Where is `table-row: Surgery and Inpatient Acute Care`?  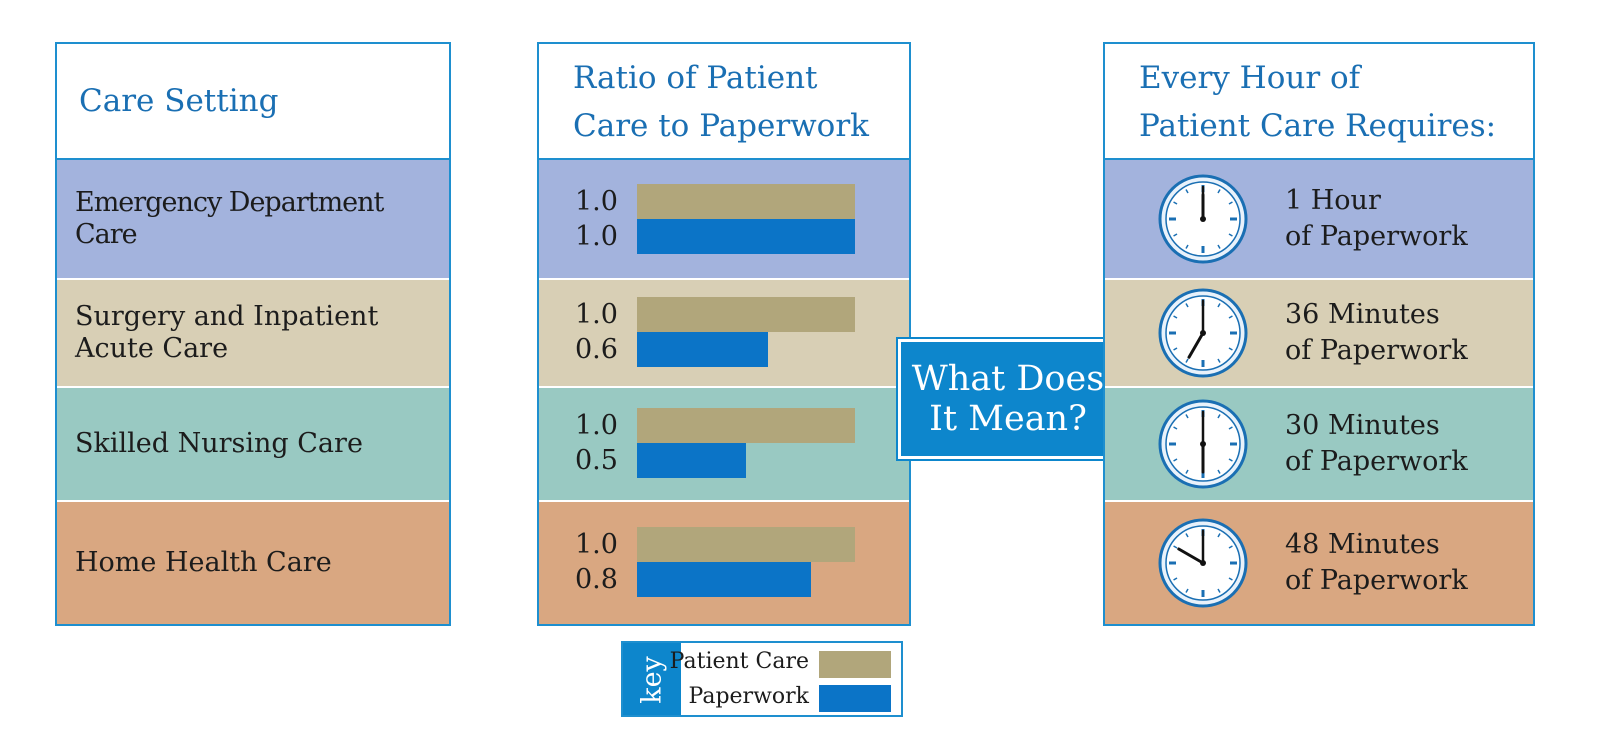 table-row: Surgery and Inpatient Acute Care is located at coordinates (253, 332).